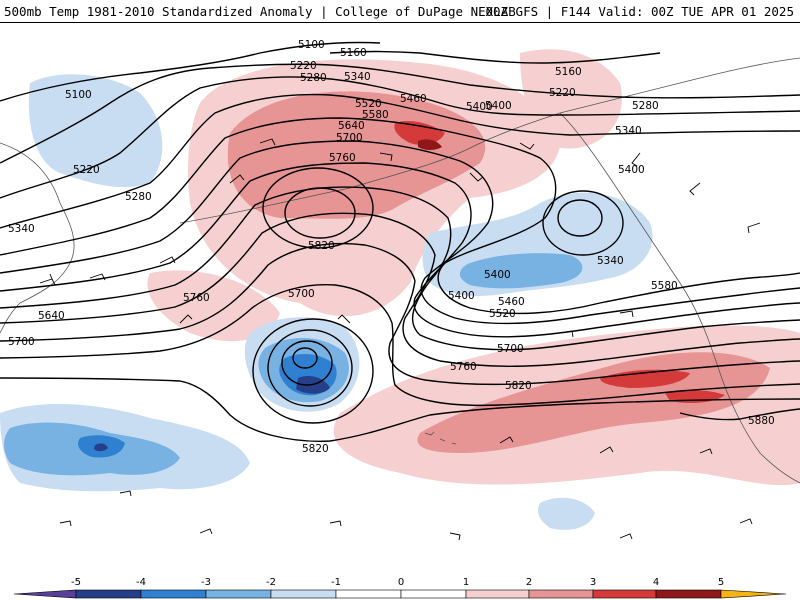 The image size is (800, 600). Describe the element at coordinates (688, 594) in the screenshot. I see `legend-swatch-pos4` at that location.